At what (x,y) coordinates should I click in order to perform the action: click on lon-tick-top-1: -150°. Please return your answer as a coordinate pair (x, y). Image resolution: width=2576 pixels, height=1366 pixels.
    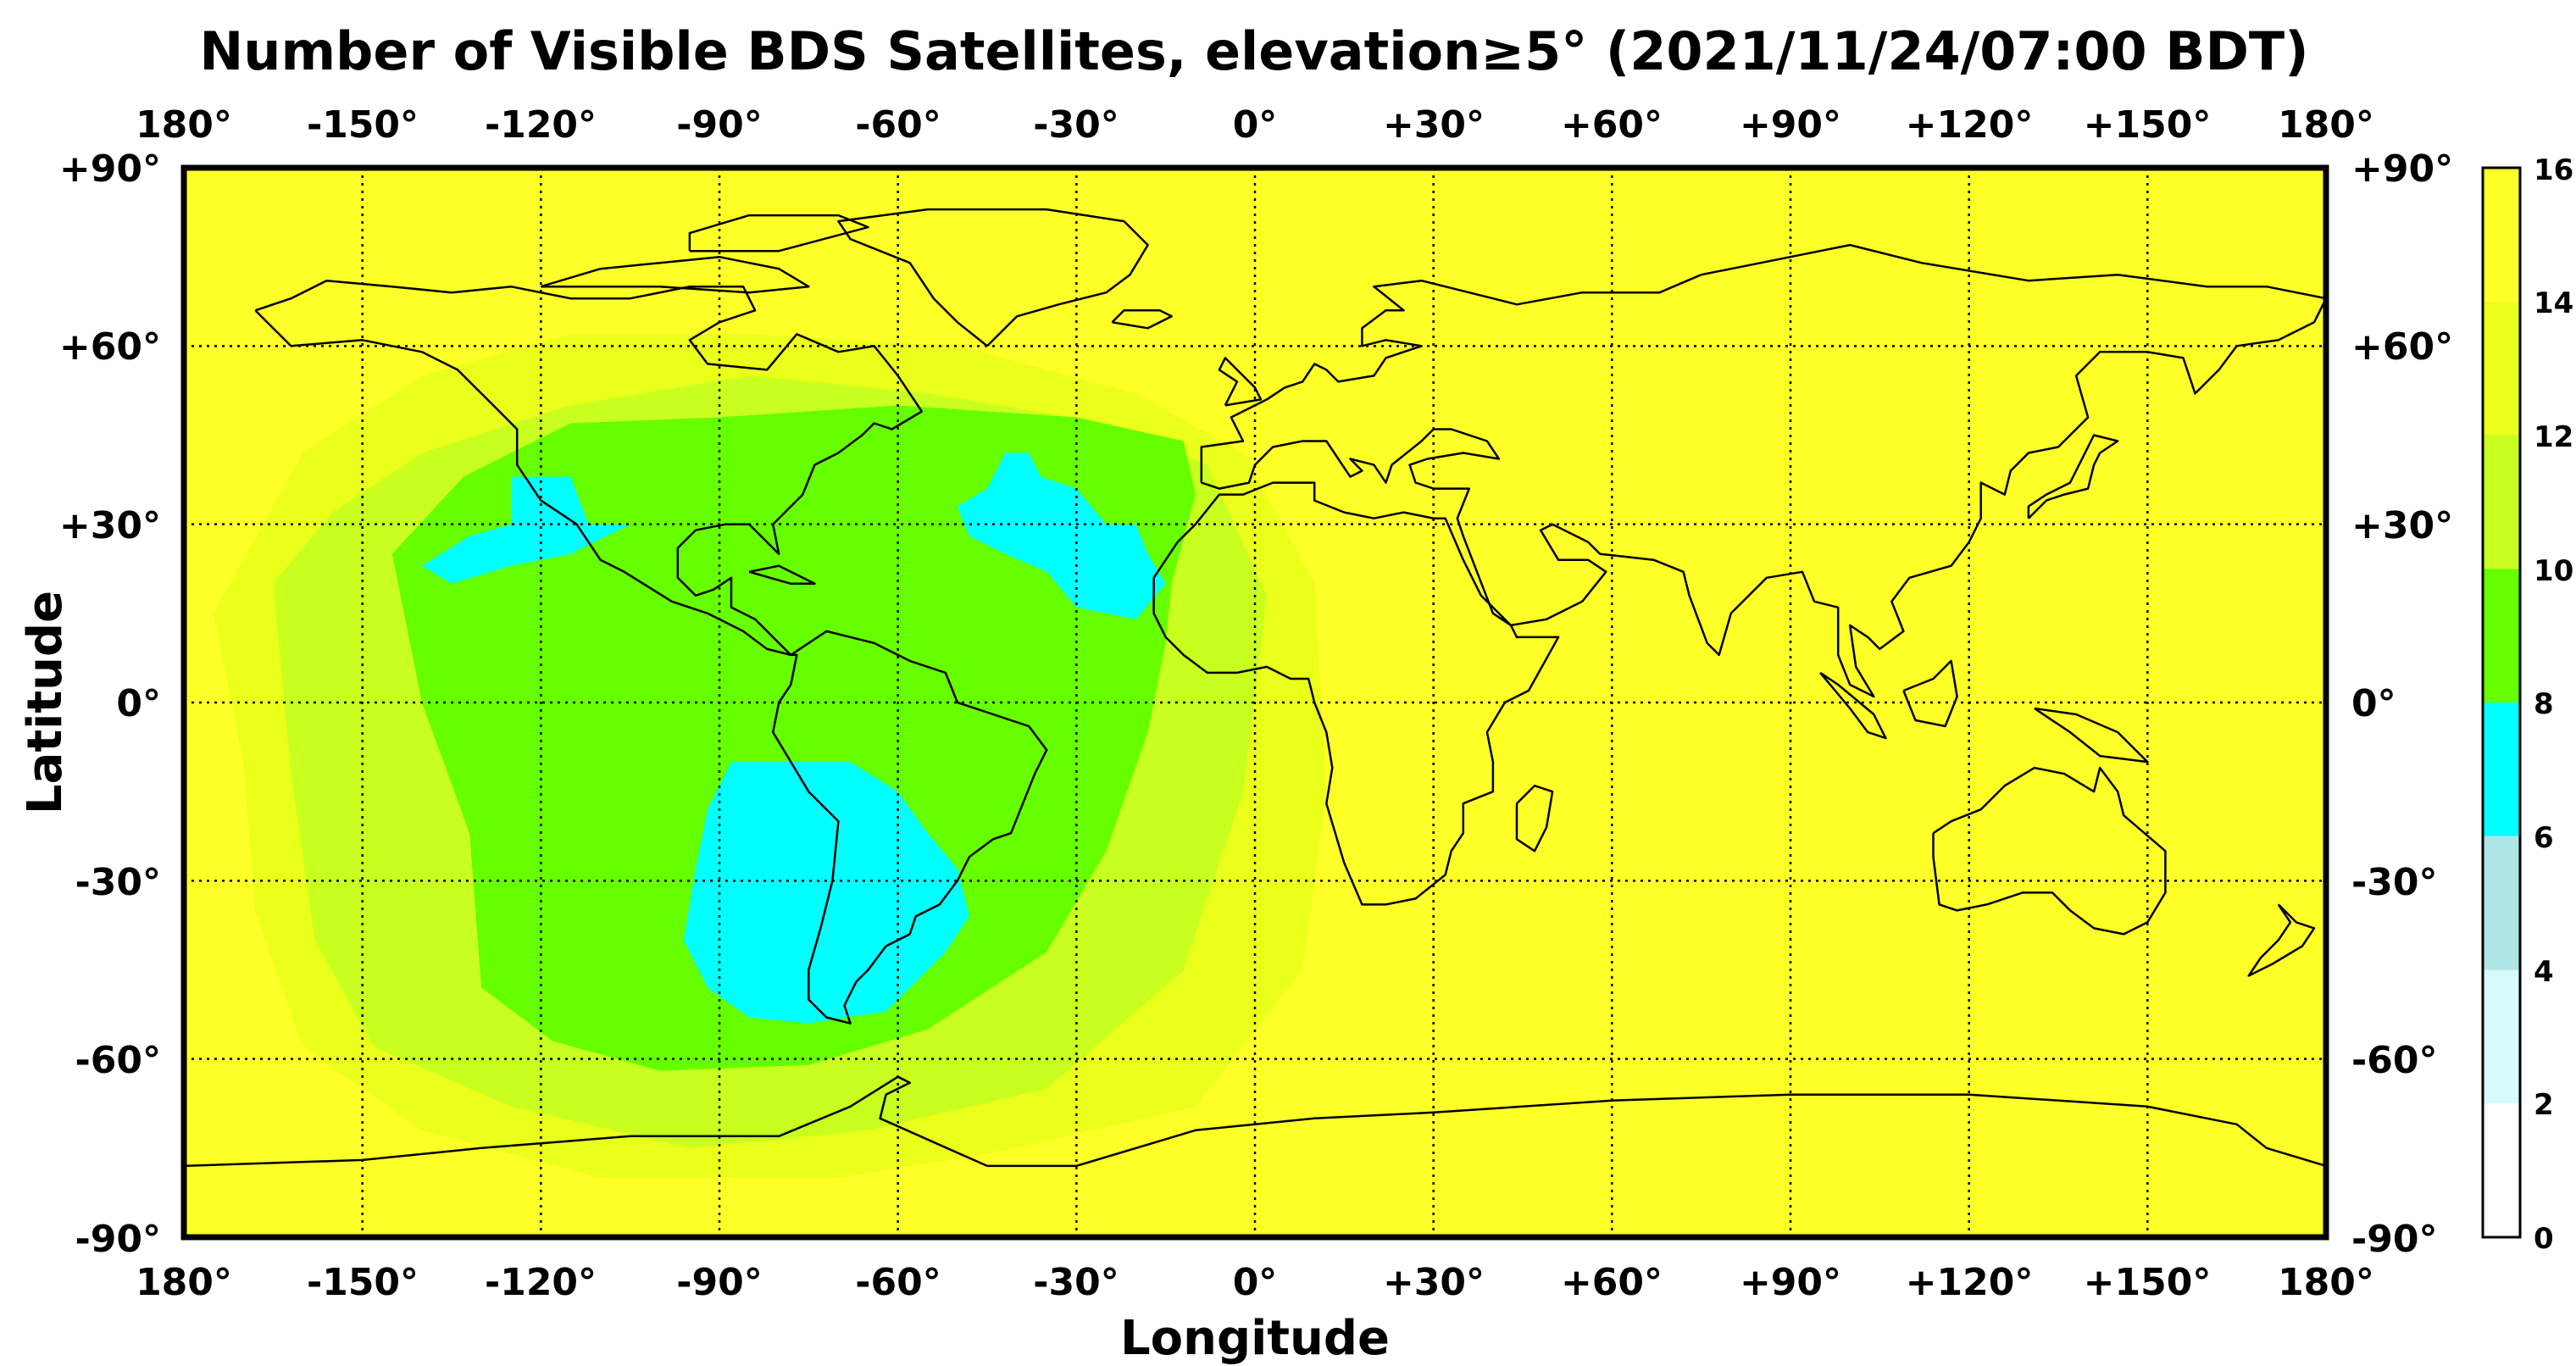
    Looking at the image, I should click on (363, 125).